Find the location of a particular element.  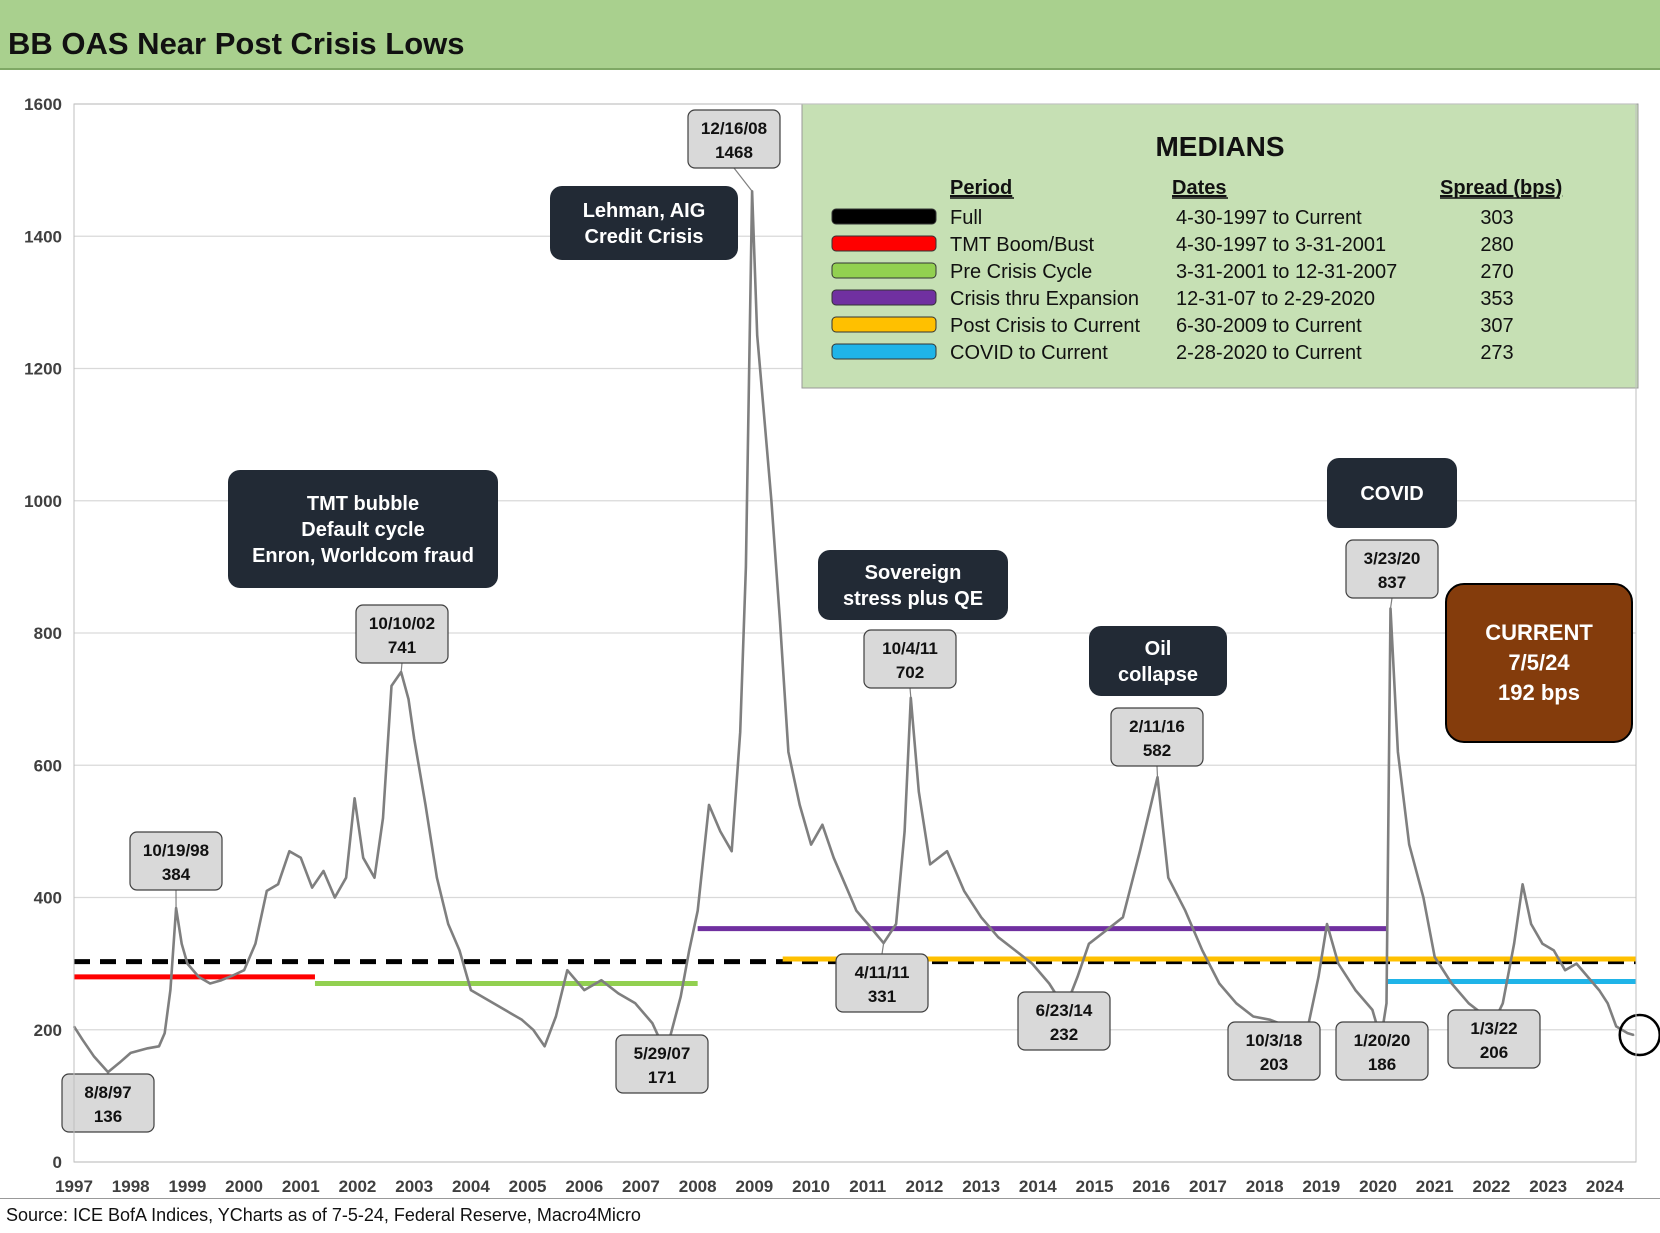

legend-period: Full is located at coordinates (966, 218).